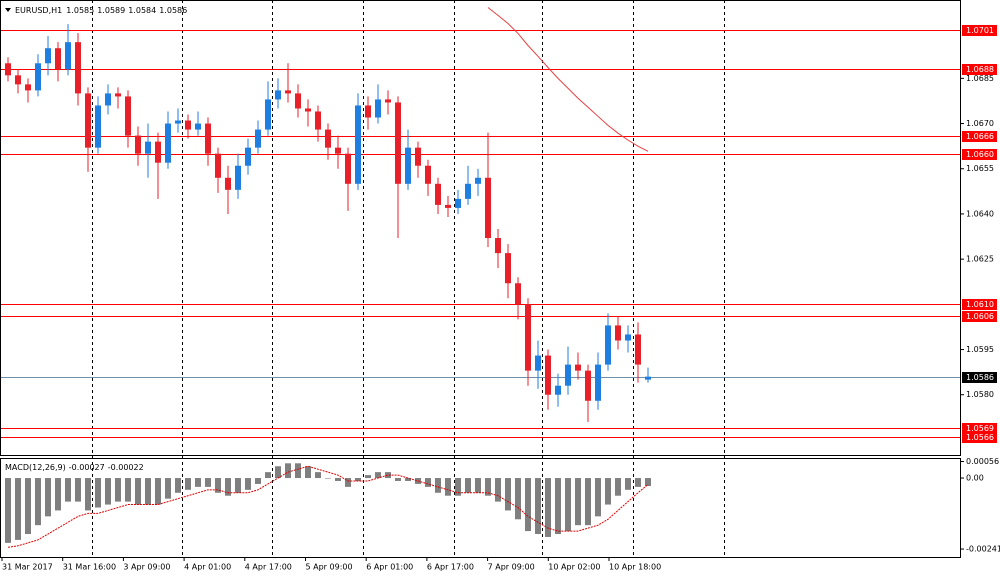  I want to click on x-tick-label: 4 Apr 17:00, so click(268, 567).